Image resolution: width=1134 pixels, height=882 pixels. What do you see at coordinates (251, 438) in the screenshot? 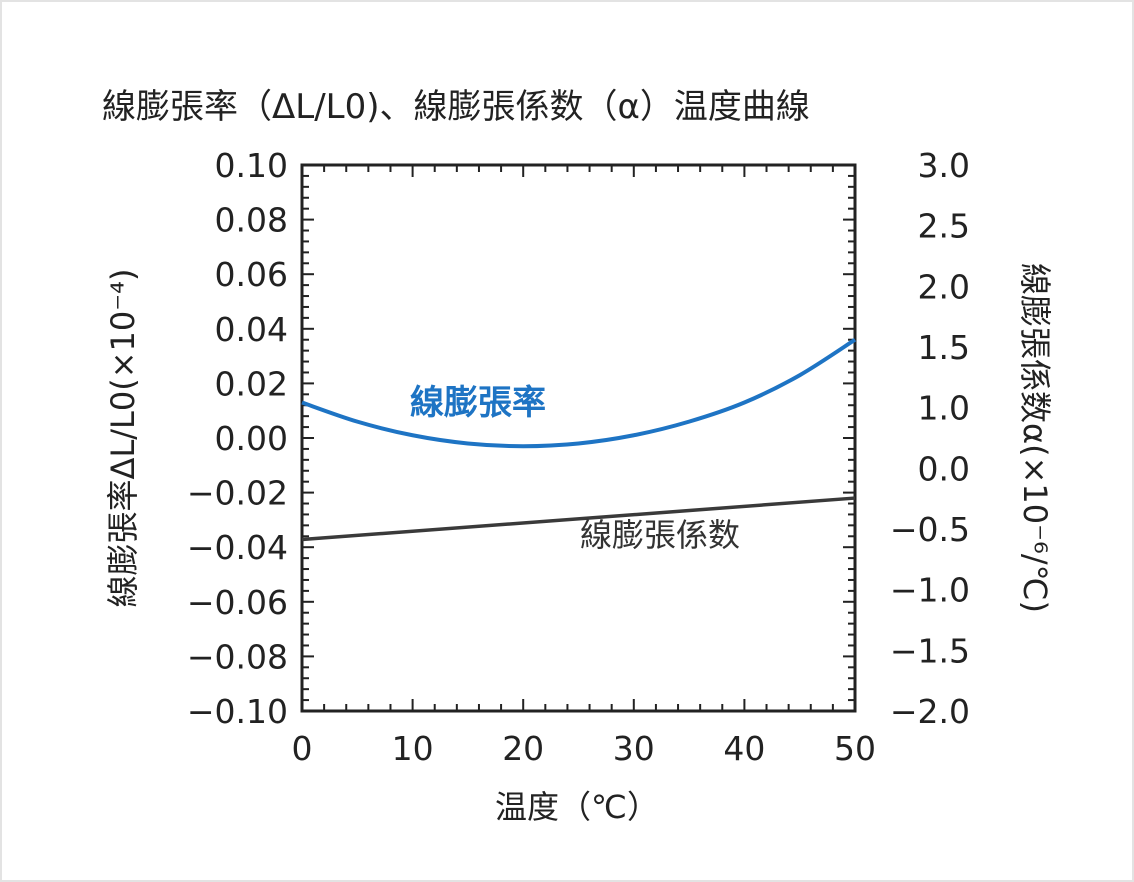
I see `left-tick-label: 0.00` at bounding box center [251, 438].